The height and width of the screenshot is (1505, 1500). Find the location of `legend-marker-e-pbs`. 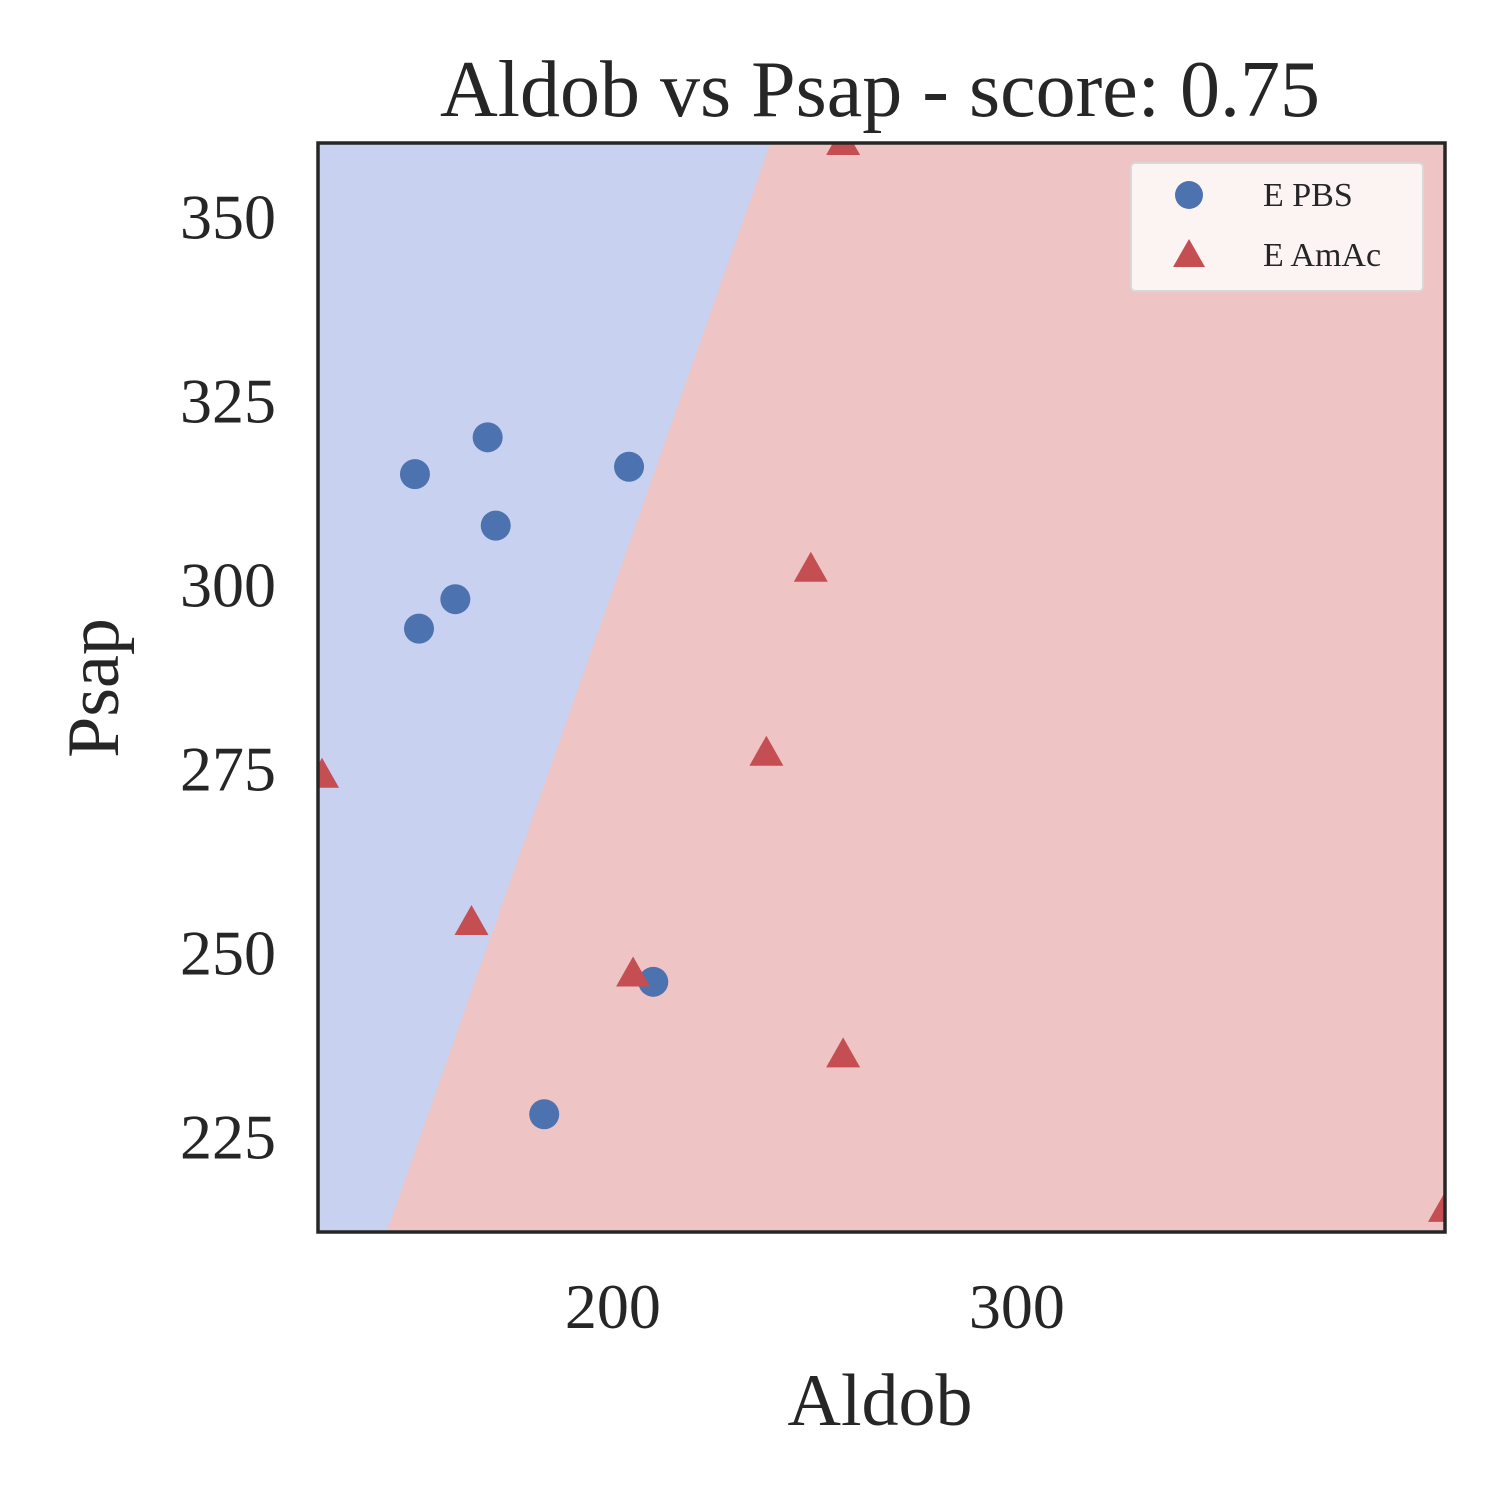

legend-marker-e-pbs is located at coordinates (1189, 195).